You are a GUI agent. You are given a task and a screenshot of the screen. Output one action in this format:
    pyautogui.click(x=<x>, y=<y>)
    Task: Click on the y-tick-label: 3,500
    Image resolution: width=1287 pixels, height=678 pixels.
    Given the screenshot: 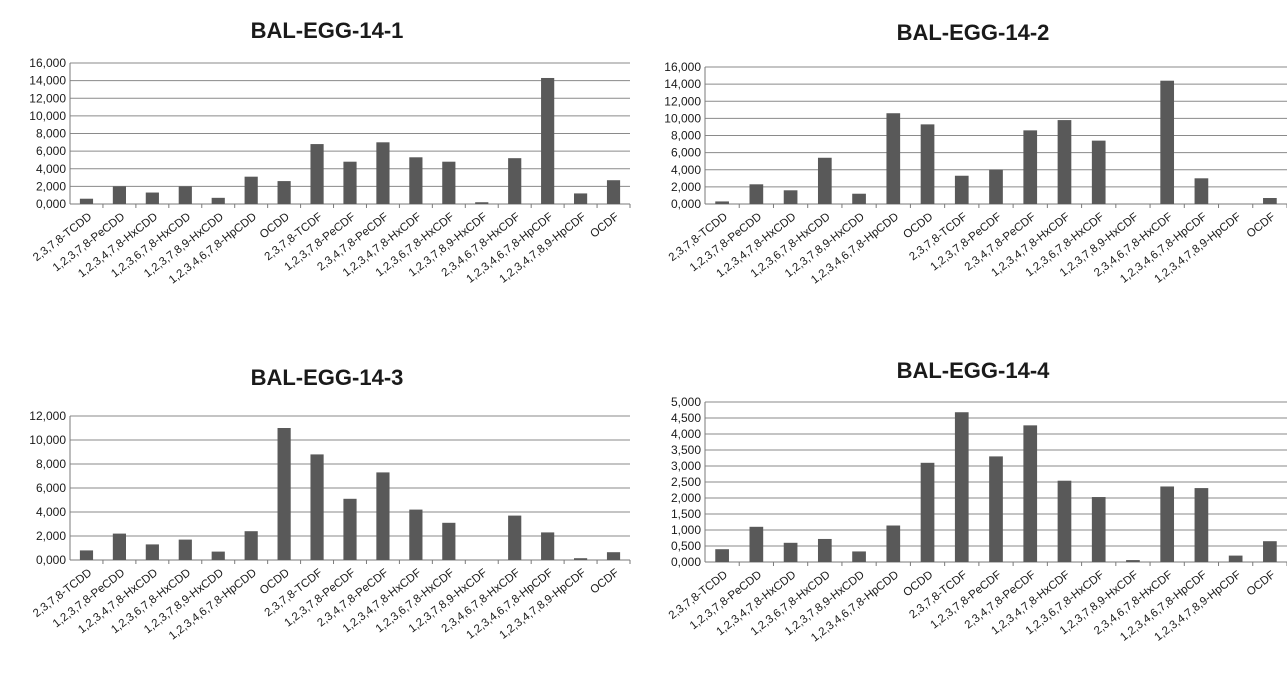 What is the action you would take?
    pyautogui.click(x=686, y=450)
    